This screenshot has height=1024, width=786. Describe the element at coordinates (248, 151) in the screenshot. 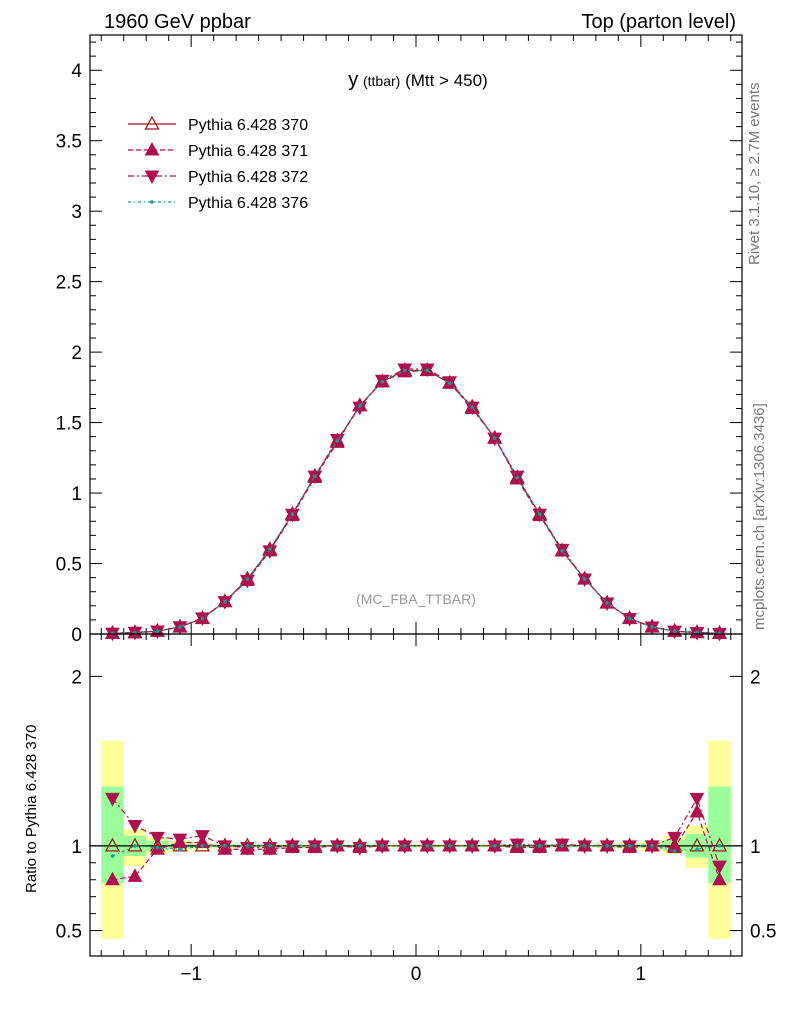

I see `legend-label: Pythia 6.428 371` at that location.